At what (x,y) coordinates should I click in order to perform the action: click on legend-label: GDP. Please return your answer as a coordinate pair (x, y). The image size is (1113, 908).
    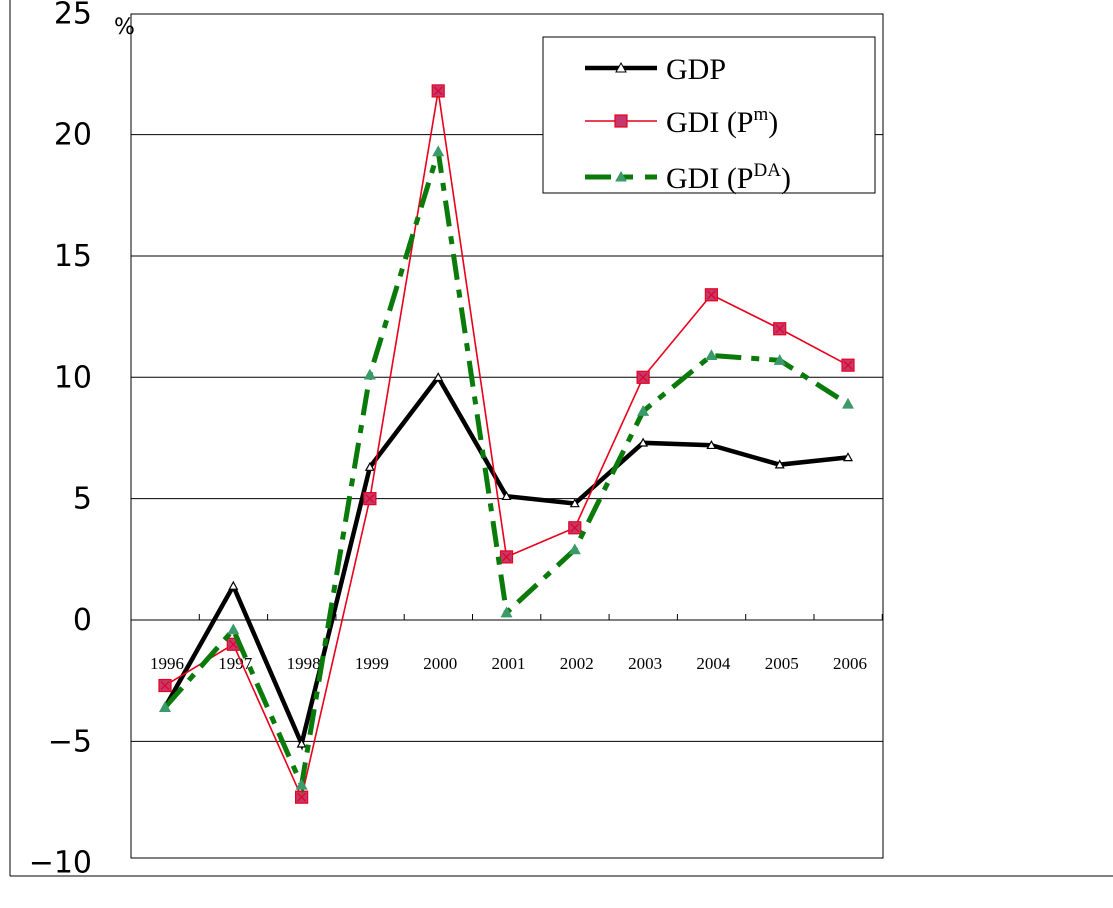
    Looking at the image, I should click on (696, 69).